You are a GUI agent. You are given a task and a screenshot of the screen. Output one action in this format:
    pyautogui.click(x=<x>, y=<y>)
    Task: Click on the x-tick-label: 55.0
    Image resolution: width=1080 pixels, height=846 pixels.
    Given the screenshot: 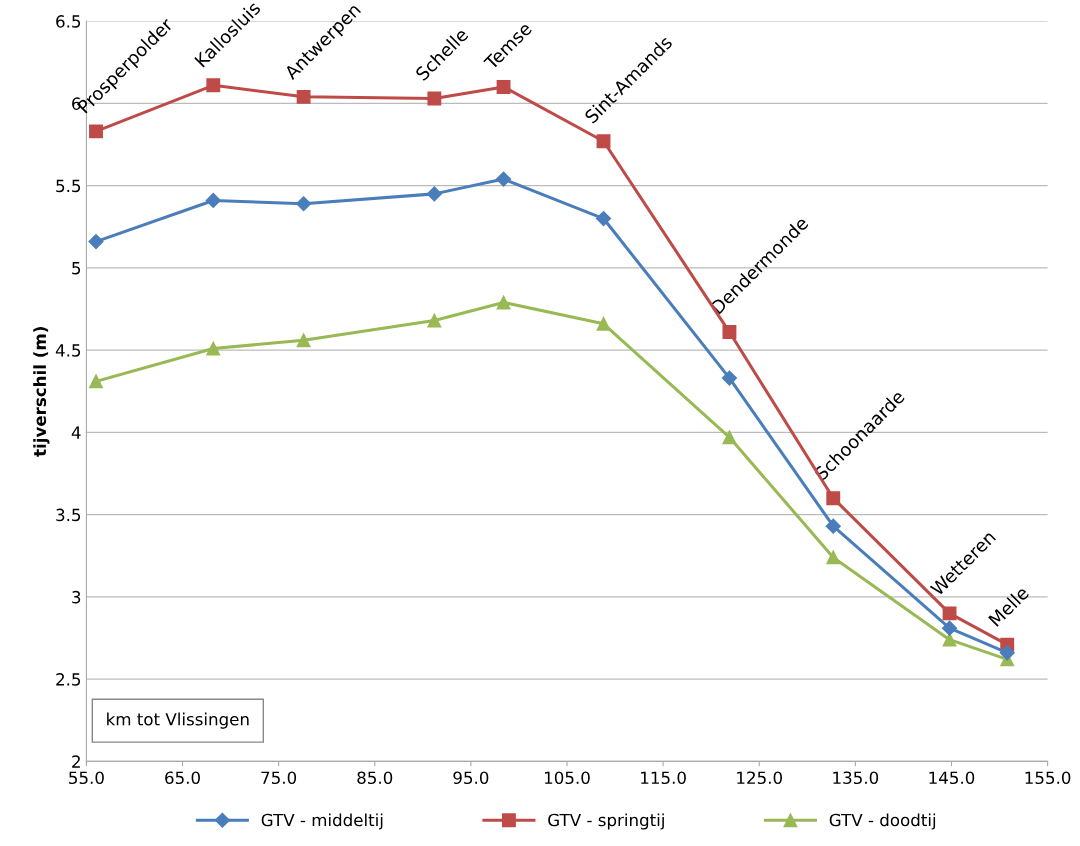 What is the action you would take?
    pyautogui.click(x=86, y=778)
    